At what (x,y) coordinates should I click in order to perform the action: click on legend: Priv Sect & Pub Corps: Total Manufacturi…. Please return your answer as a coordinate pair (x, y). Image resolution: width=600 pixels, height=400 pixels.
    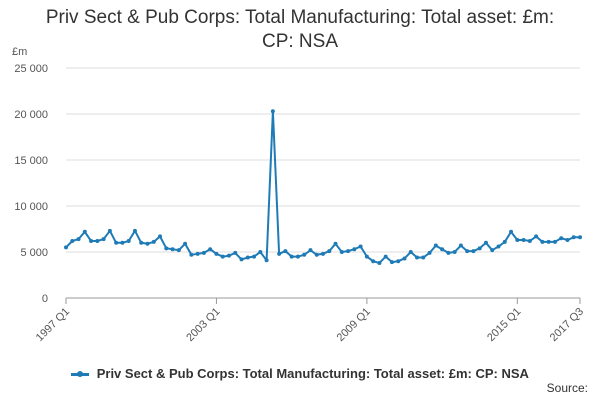
    Looking at the image, I should click on (300, 373).